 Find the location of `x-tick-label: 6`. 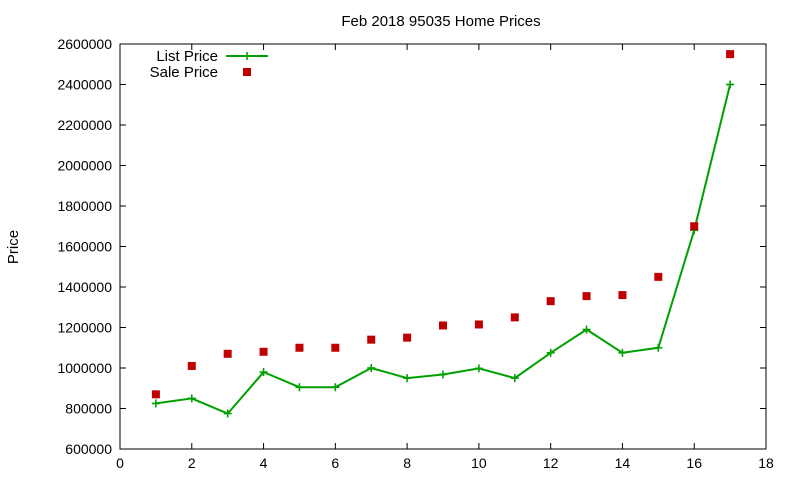

x-tick-label: 6 is located at coordinates (335, 463).